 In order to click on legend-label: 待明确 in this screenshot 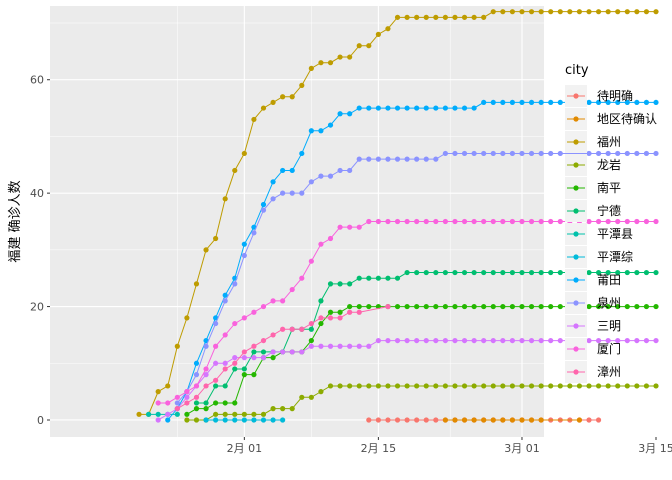, I will do `click(615, 96)`.